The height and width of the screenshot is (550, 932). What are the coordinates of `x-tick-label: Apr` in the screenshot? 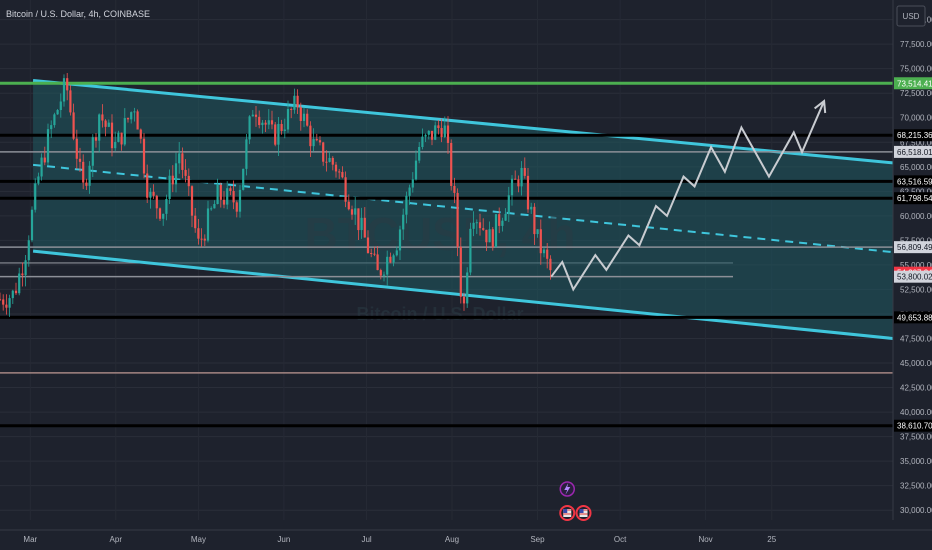 It's located at (116, 539).